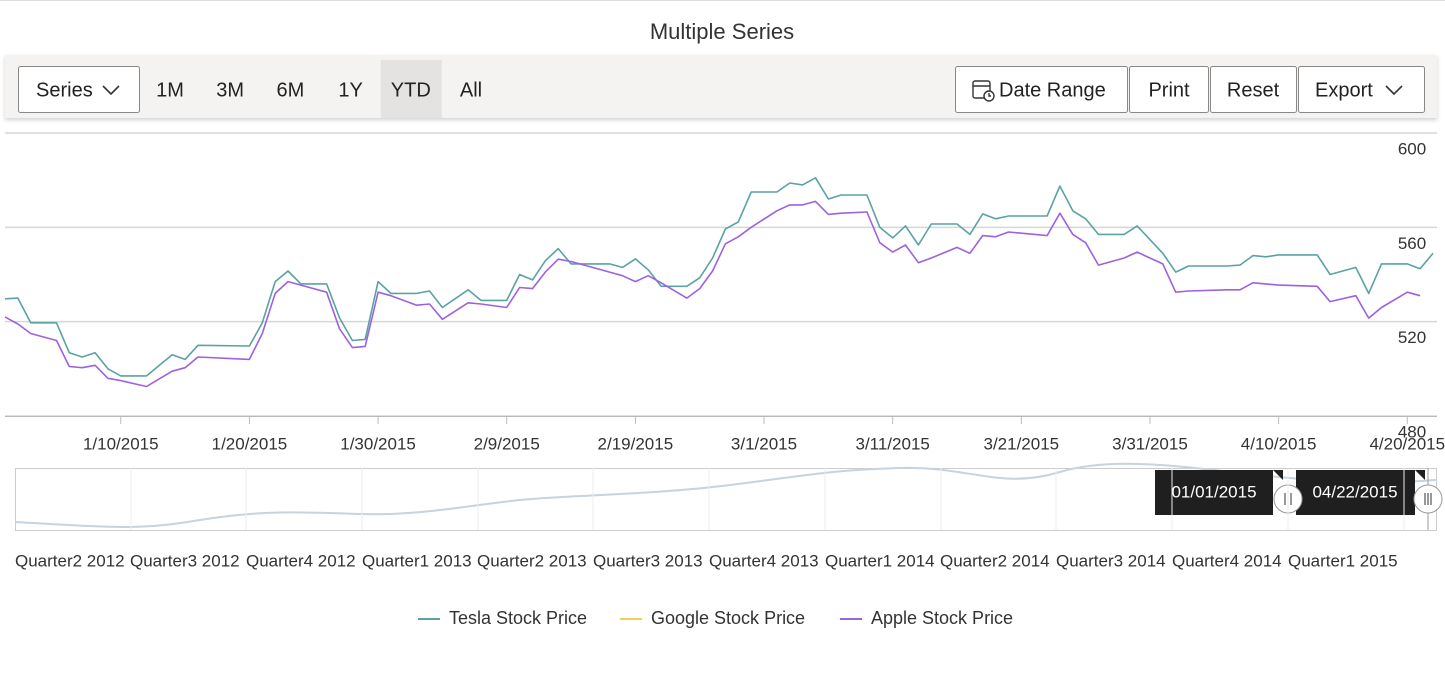 This screenshot has width=1445, height=675. What do you see at coordinates (1279, 443) in the screenshot?
I see `x-tick-label: 4/10/2015` at bounding box center [1279, 443].